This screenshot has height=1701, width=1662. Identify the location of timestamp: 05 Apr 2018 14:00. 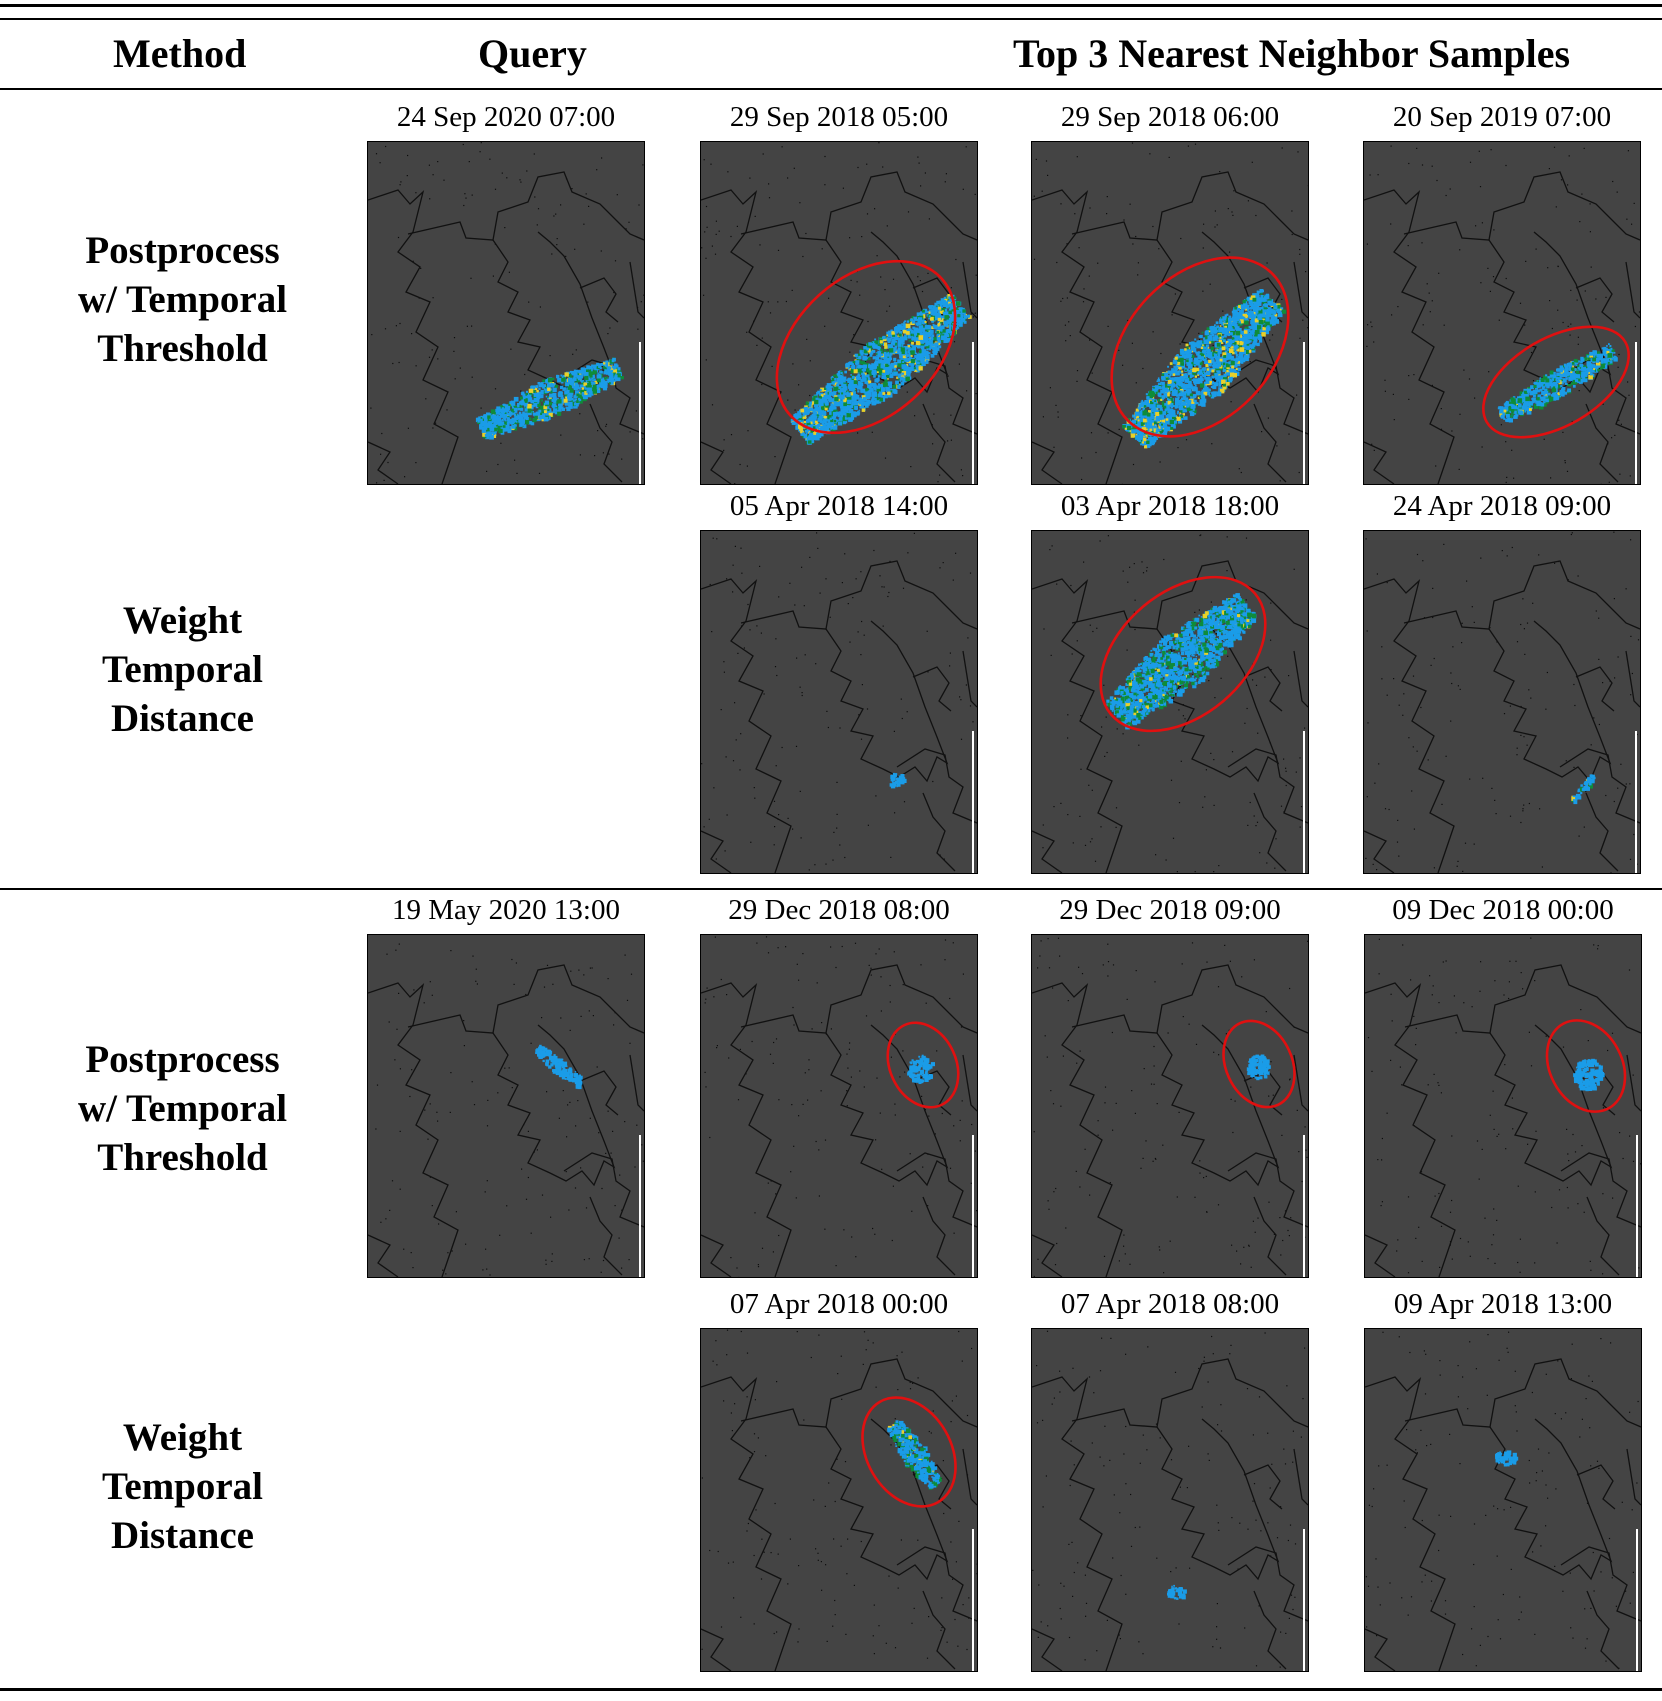
(839, 506).